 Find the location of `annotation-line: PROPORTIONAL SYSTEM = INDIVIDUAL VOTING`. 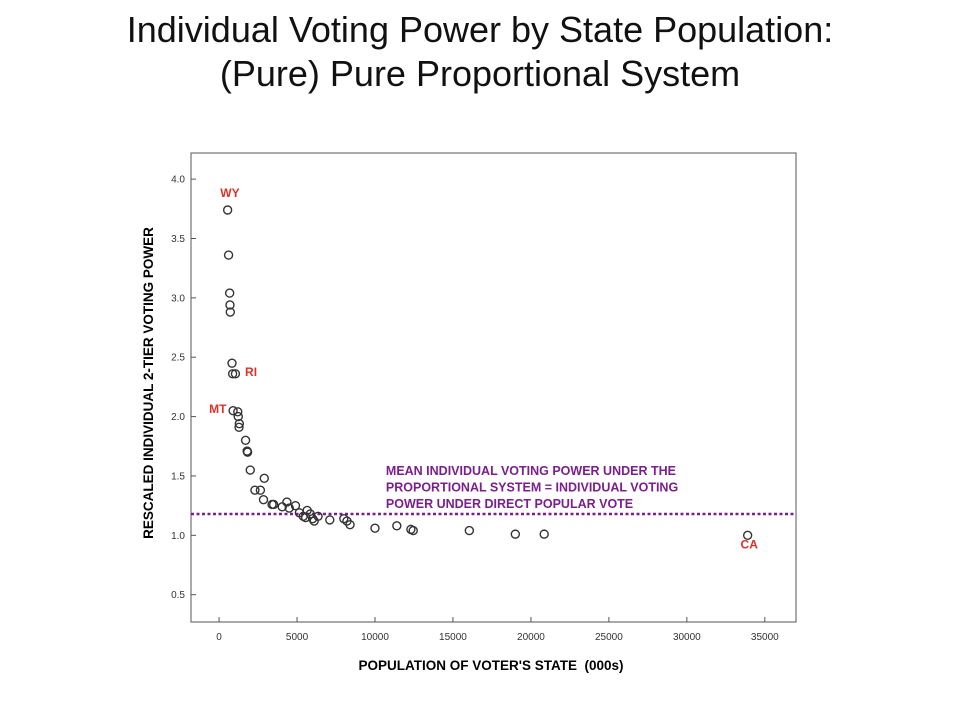

annotation-line: PROPORTIONAL SYSTEM = INDIVIDUAL VOTING is located at coordinates (532, 487).